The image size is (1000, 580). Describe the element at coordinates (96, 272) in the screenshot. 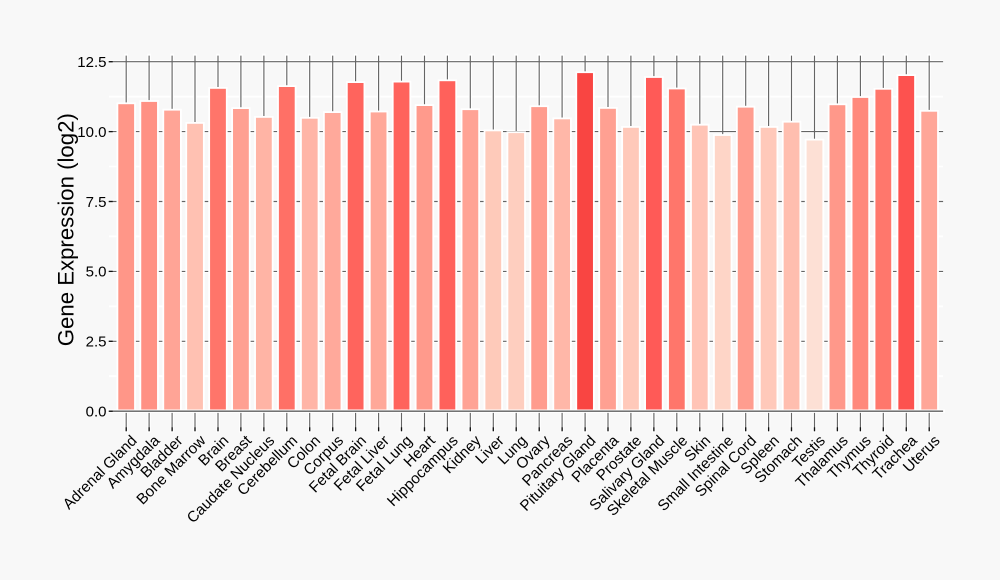

I see `svg-text: 5.0` at that location.